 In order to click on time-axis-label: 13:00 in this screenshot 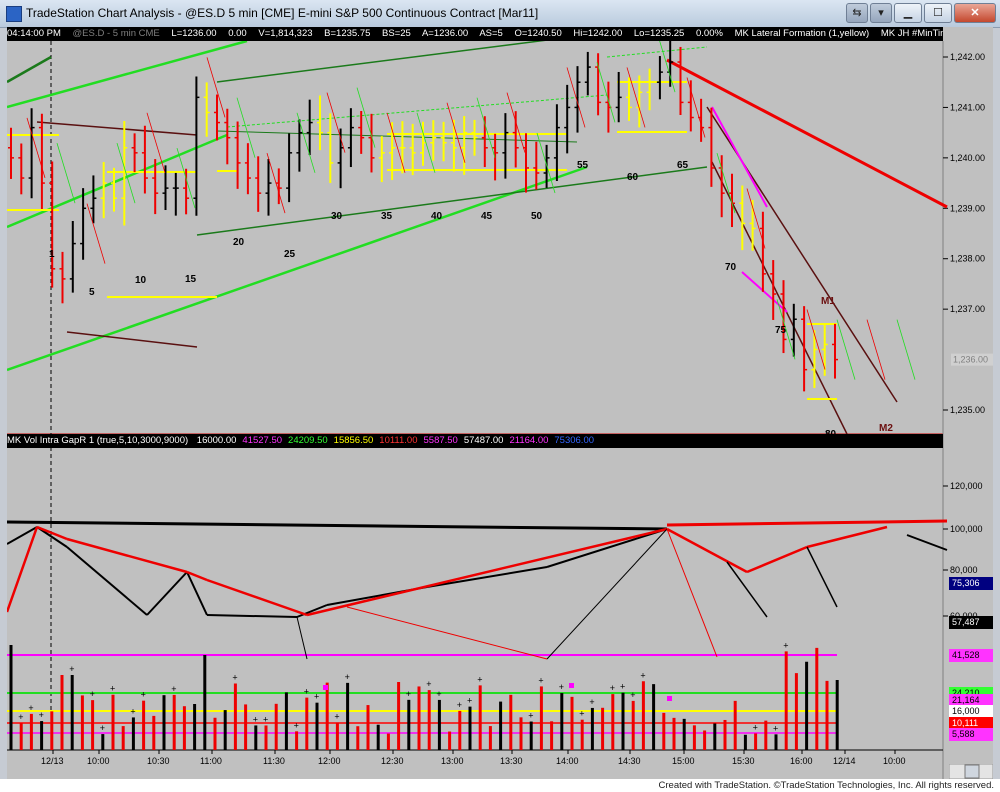, I will do `click(452, 761)`.